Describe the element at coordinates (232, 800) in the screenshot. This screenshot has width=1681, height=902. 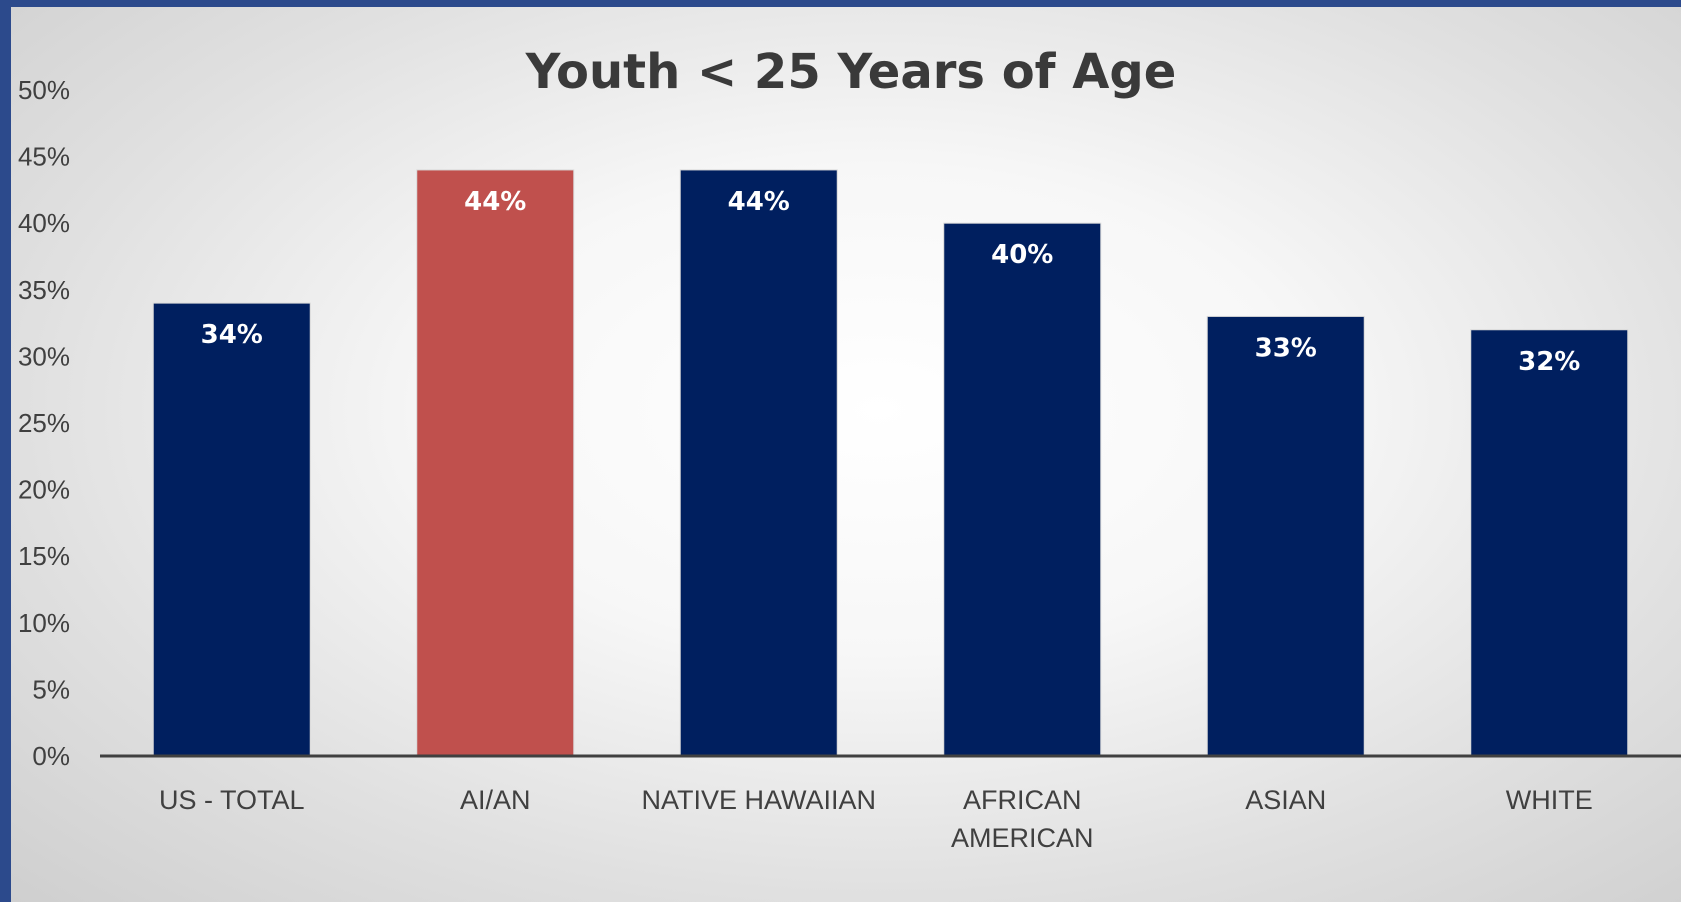
I see `x-tick-label: US - TOTAL` at that location.